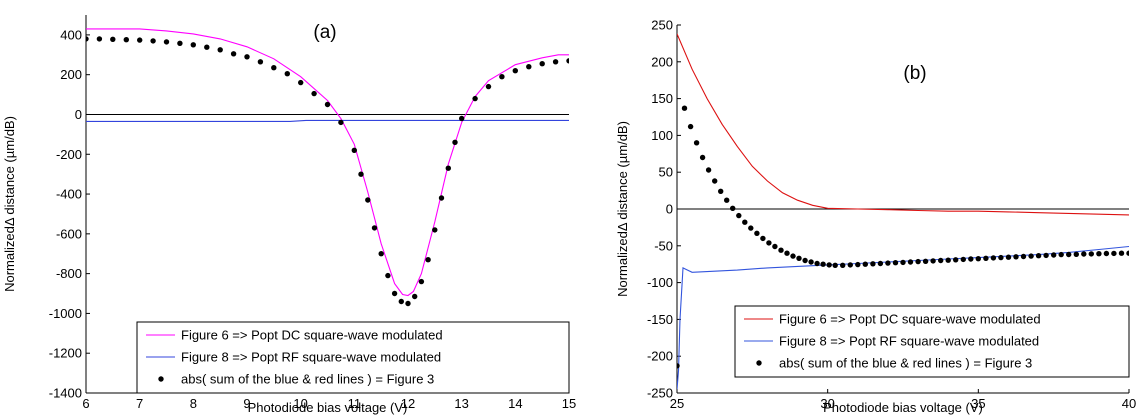  What do you see at coordinates (65, 353) in the screenshot?
I see `y-tick-label: -1200` at bounding box center [65, 353].